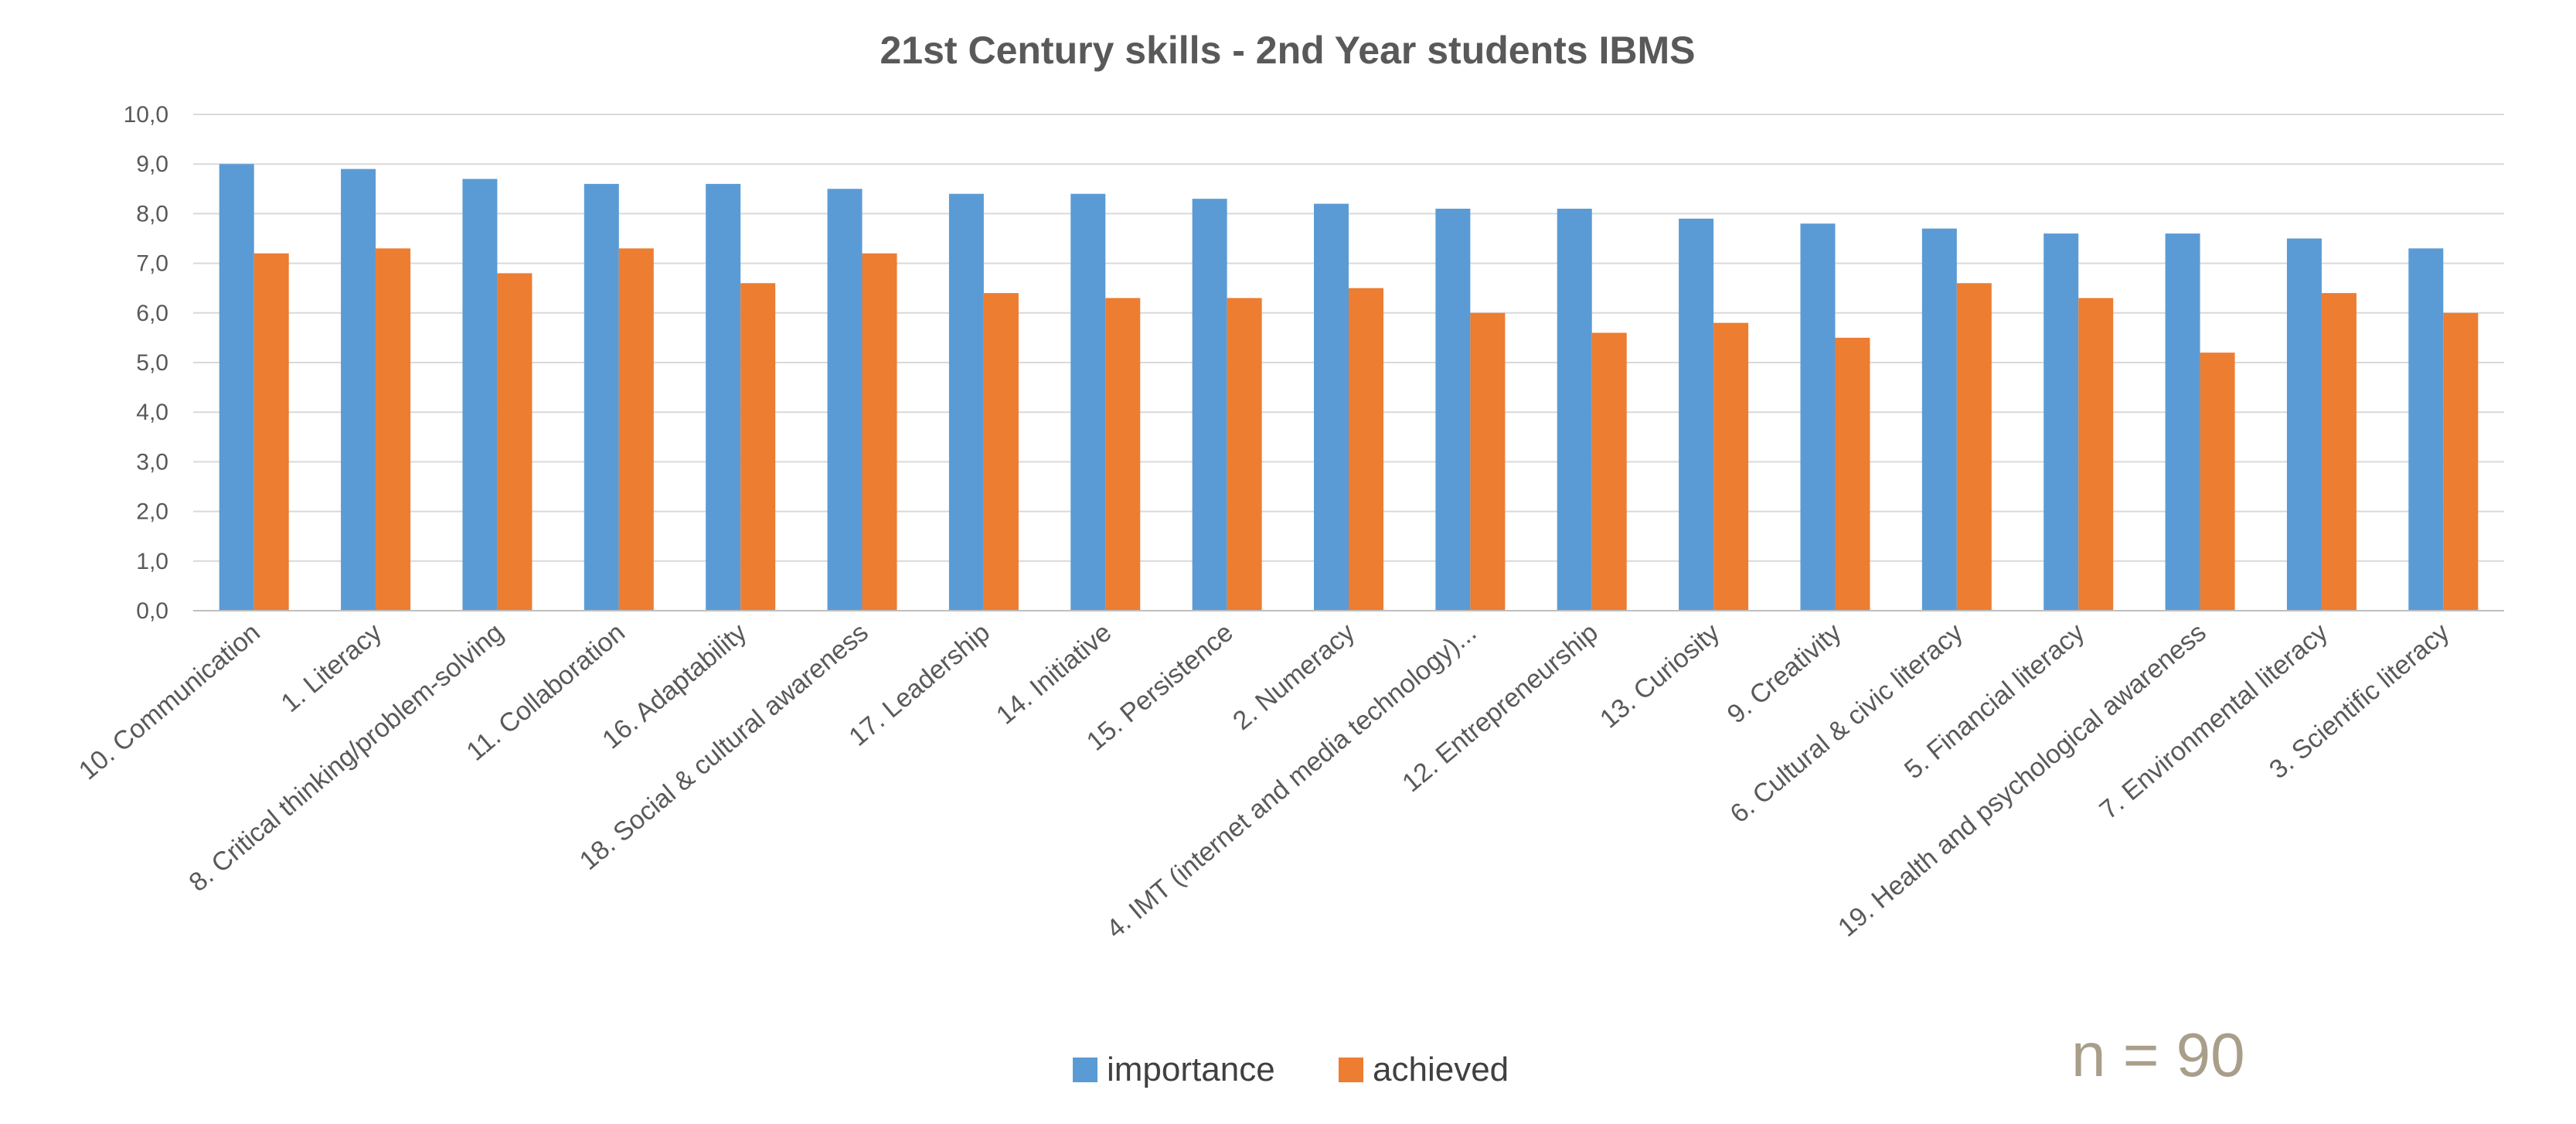 The height and width of the screenshot is (1124, 2576). What do you see at coordinates (1085, 1070) in the screenshot?
I see `legend-swatch-importance` at bounding box center [1085, 1070].